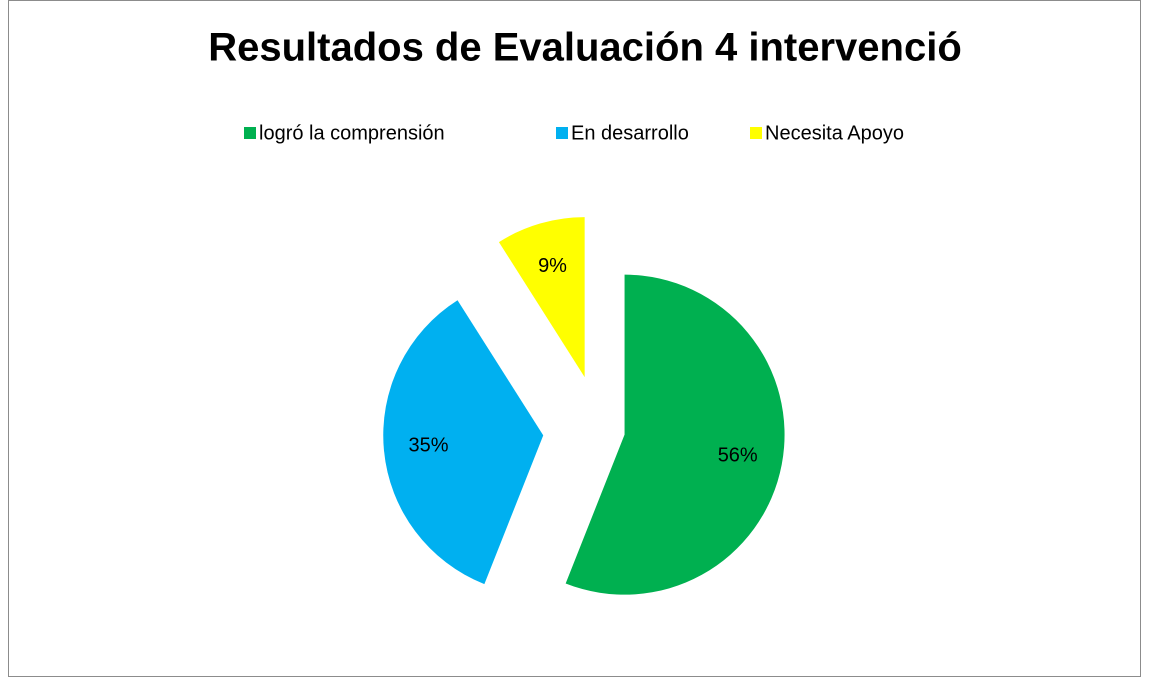 Image resolution: width=1150 pixels, height=678 pixels. Describe the element at coordinates (429, 445) in the screenshot. I see `data-label: 35%` at that location.